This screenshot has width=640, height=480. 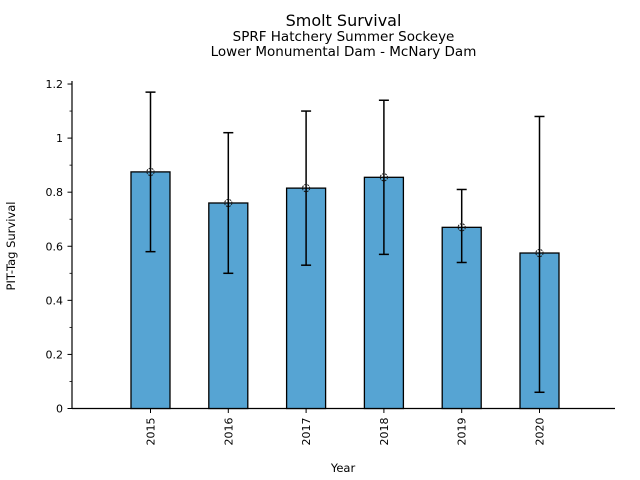 What do you see at coordinates (462, 432) in the screenshot?
I see `x-tick-label: 2019` at bounding box center [462, 432].